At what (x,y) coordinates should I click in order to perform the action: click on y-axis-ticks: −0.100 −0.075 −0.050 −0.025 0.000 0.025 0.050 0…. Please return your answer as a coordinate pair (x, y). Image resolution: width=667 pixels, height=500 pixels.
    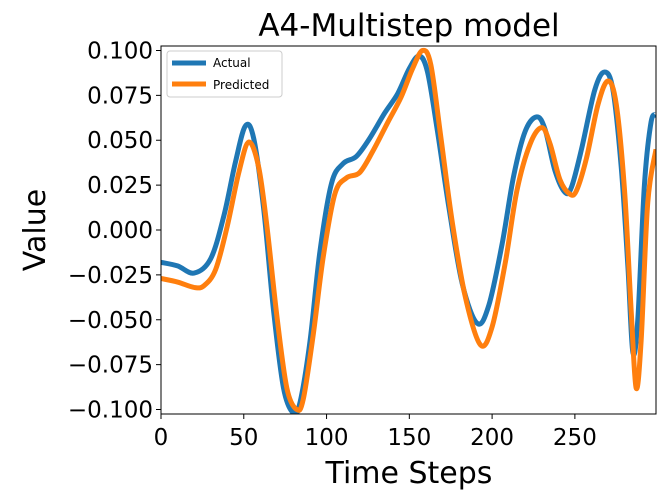
    Looking at the image, I should click on (114, 231).